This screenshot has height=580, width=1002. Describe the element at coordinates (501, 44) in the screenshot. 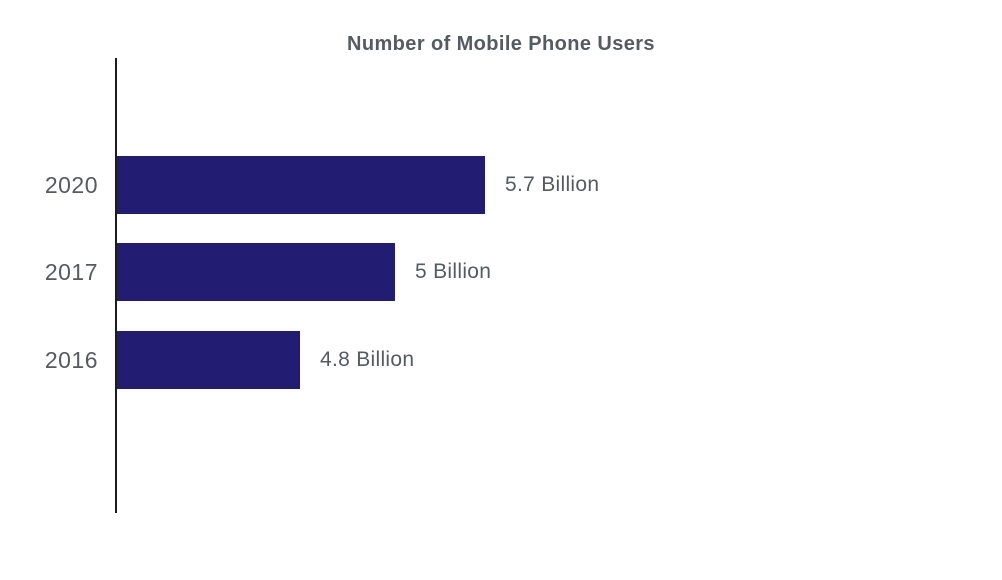

I see `chart-title: Number of Mobile Phone Users` at that location.